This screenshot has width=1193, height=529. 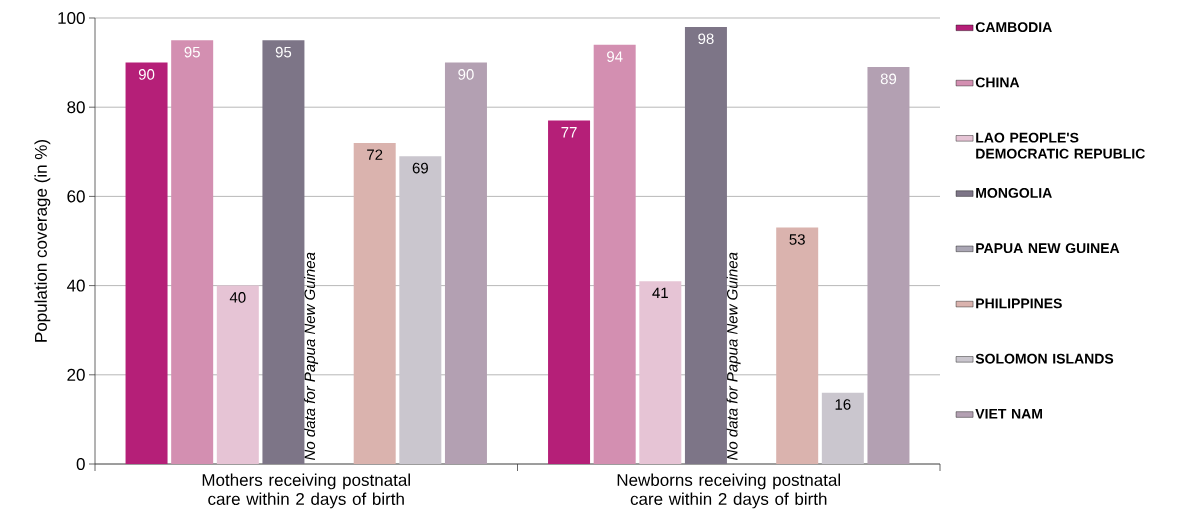 I want to click on y-tick-label: 0, so click(x=80, y=464).